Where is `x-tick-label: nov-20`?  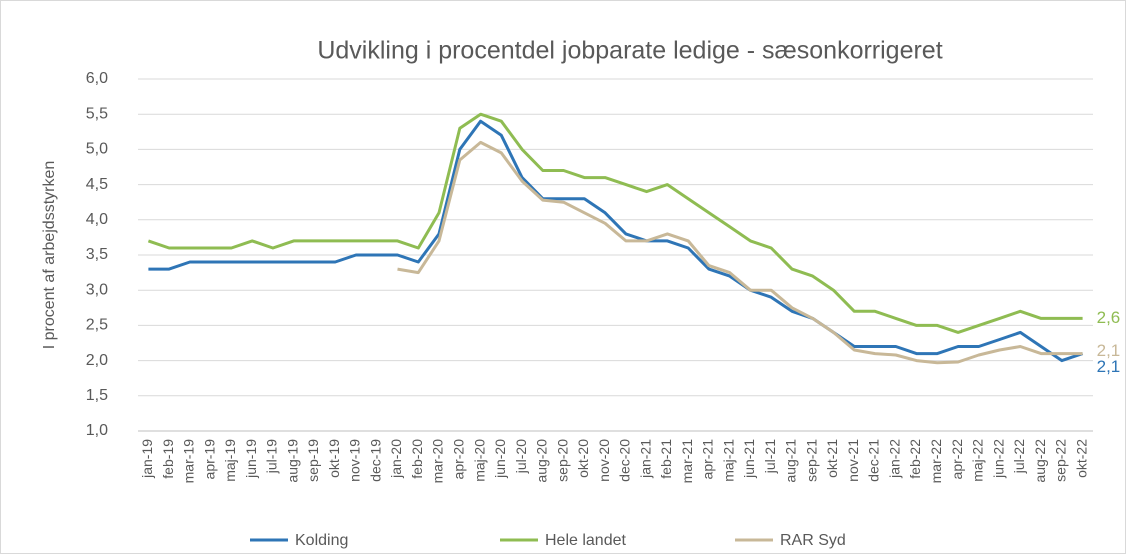 x-tick-label: nov-20 is located at coordinates (604, 460).